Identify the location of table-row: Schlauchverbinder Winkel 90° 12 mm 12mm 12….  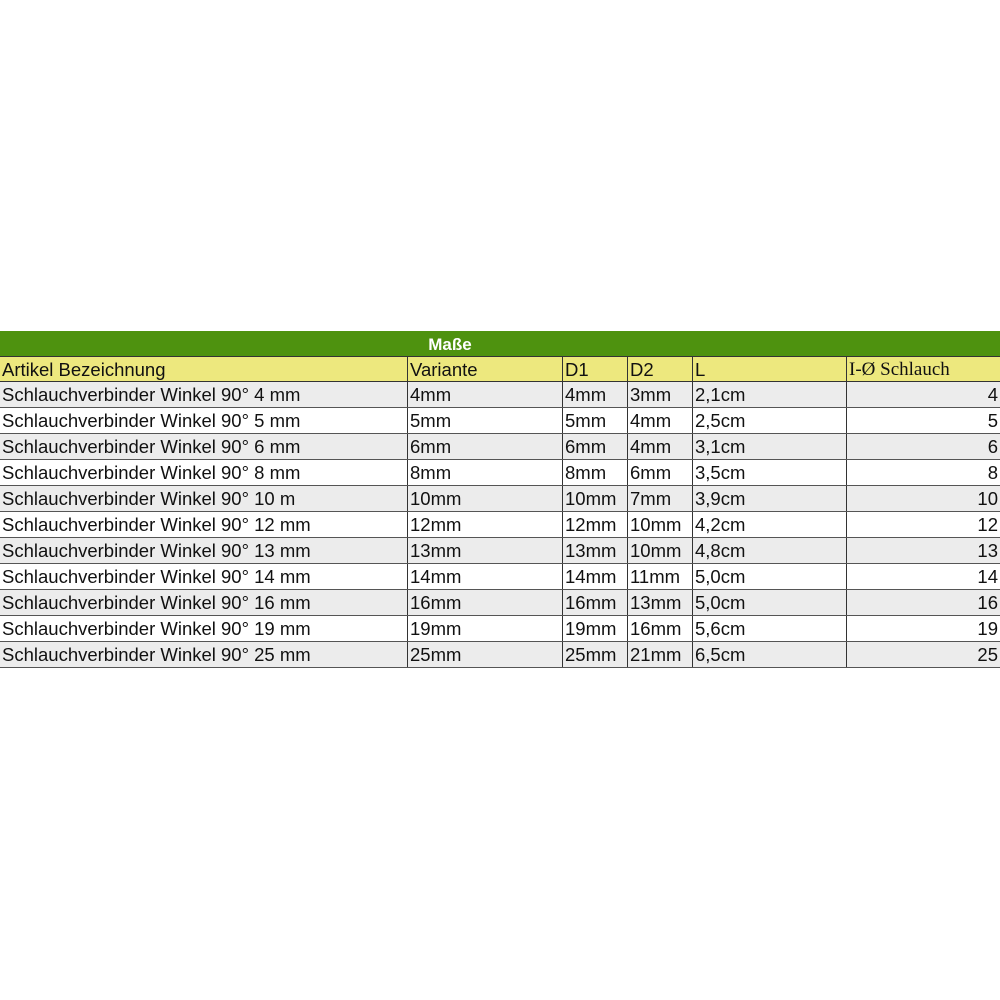
(500, 525).